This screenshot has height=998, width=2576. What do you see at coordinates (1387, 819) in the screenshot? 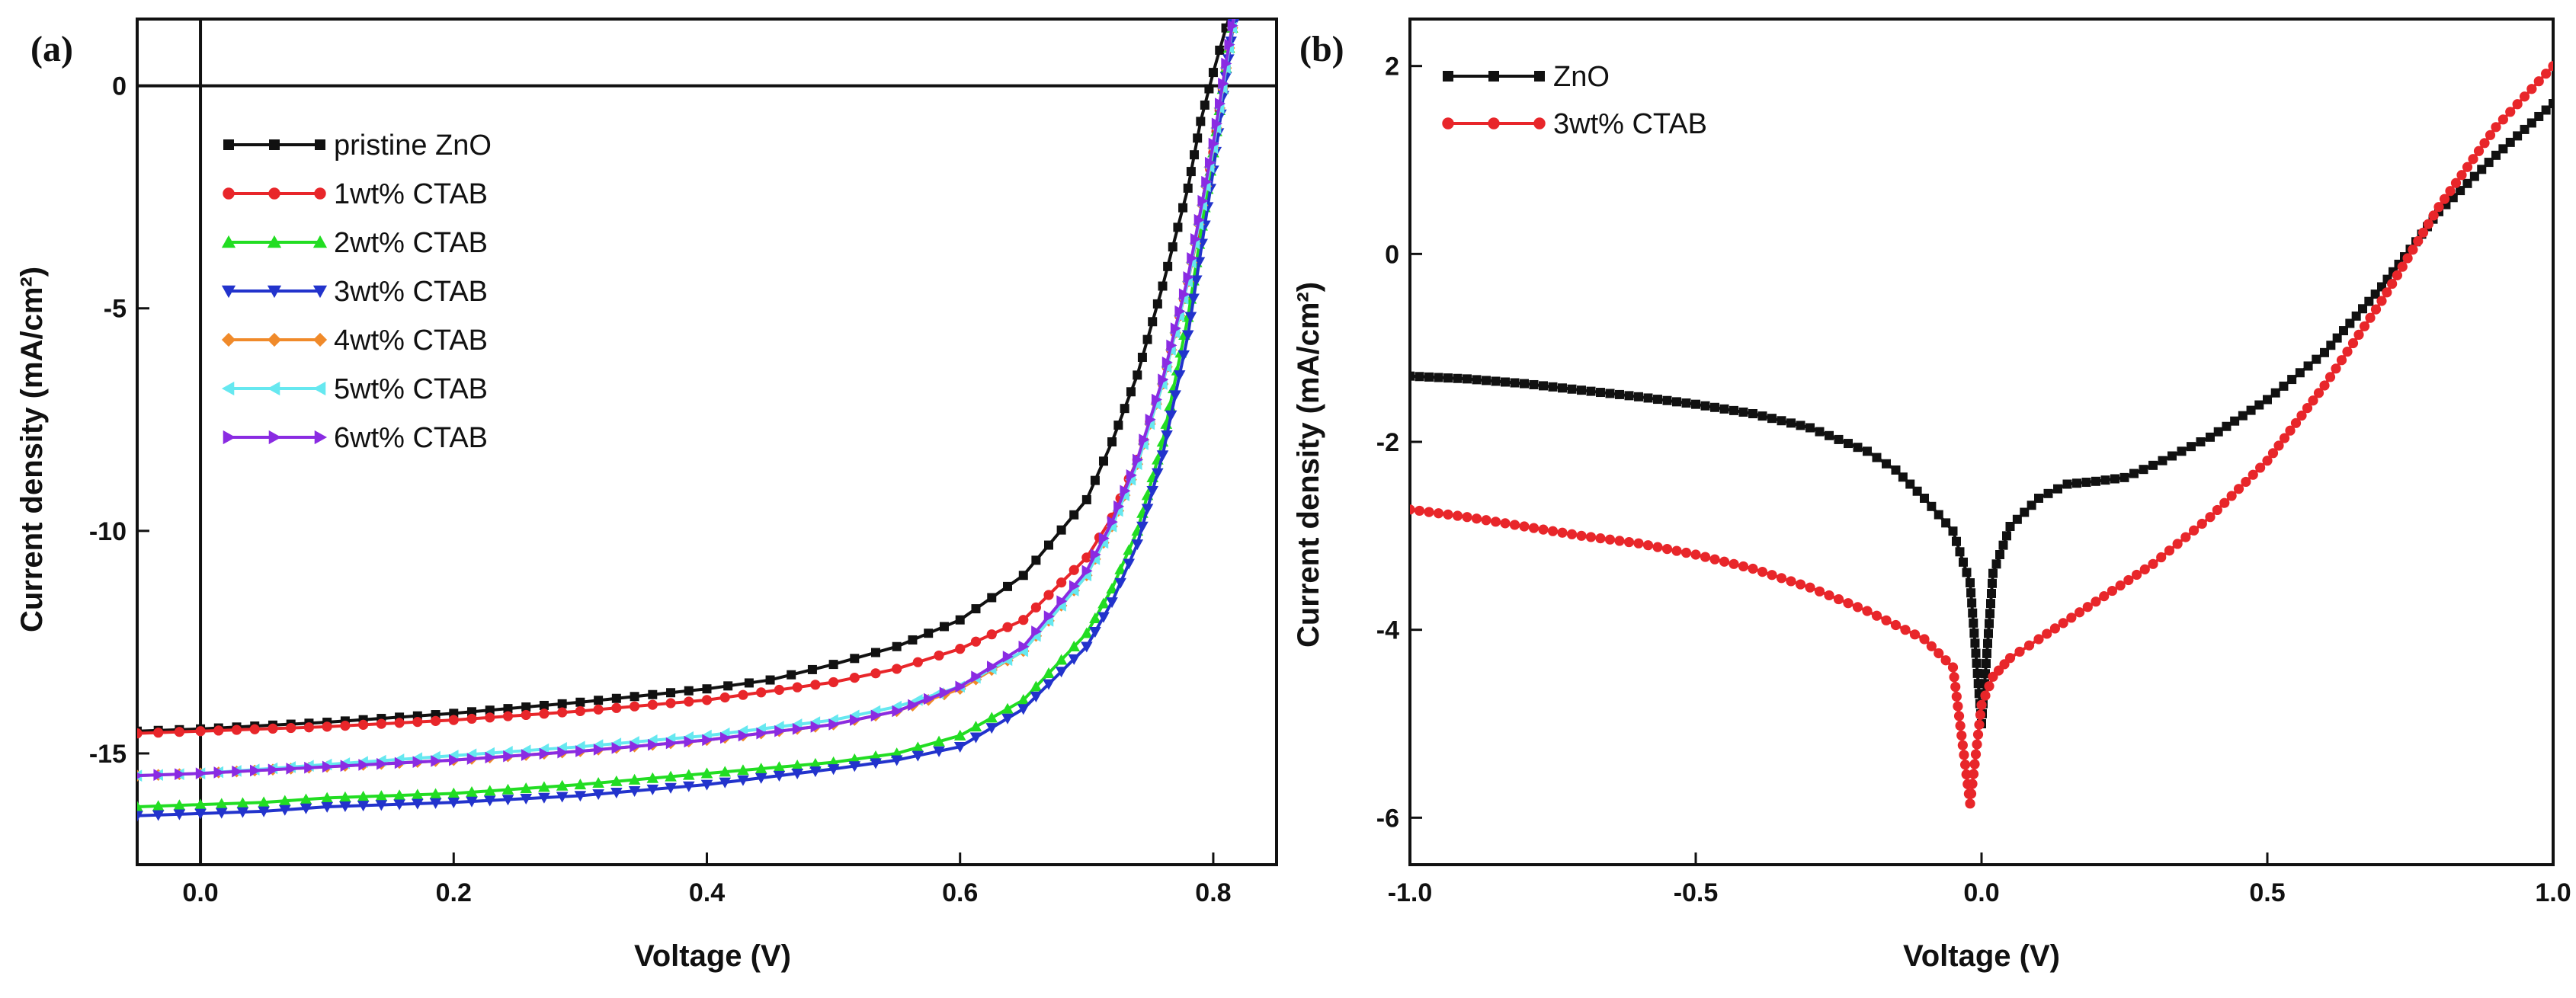
I see `b-y-tick-label: -6` at bounding box center [1387, 819].